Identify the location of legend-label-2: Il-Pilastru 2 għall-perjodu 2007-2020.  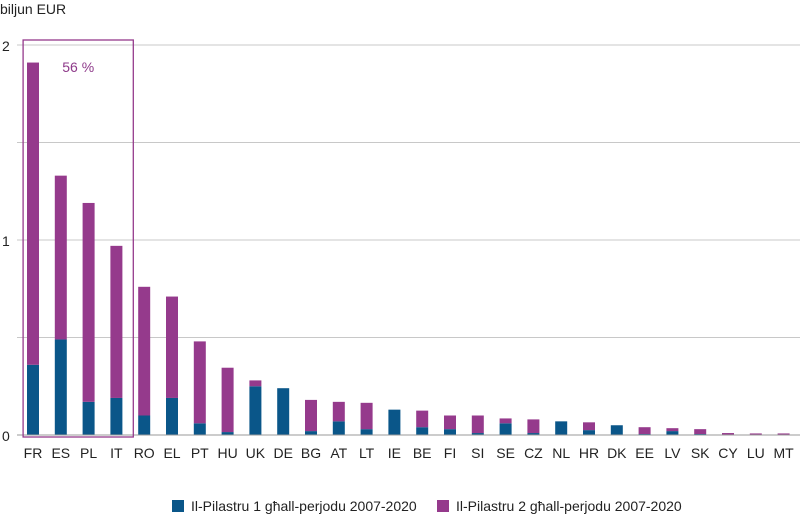
(569, 506).